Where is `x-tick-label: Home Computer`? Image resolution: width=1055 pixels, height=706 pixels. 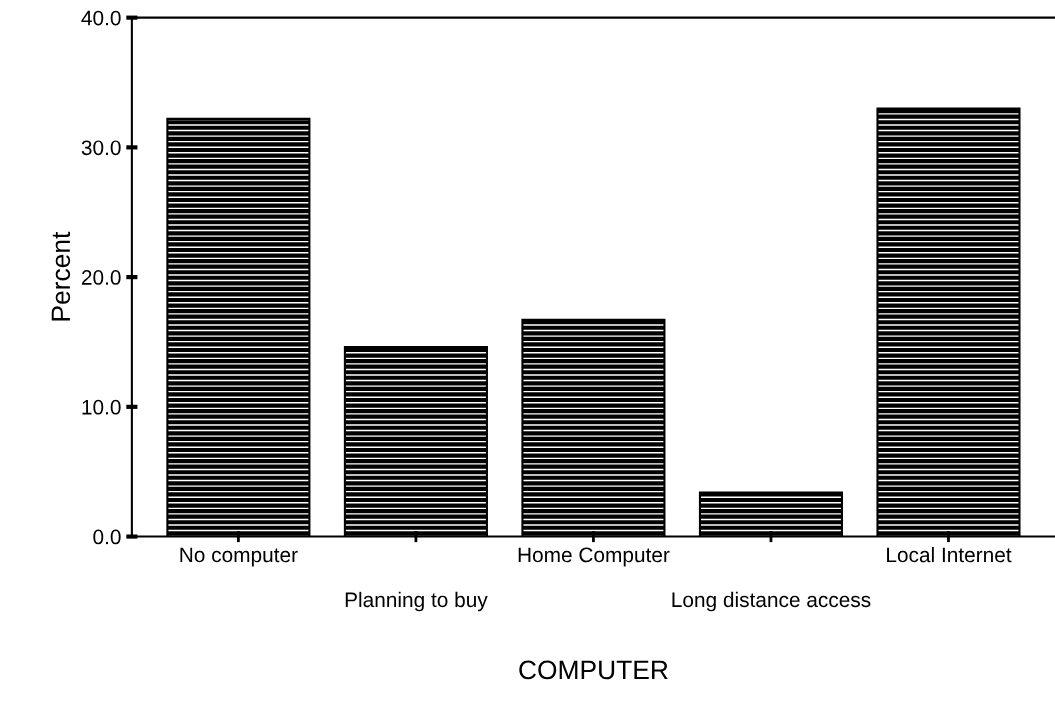 x-tick-label: Home Computer is located at coordinates (594, 557).